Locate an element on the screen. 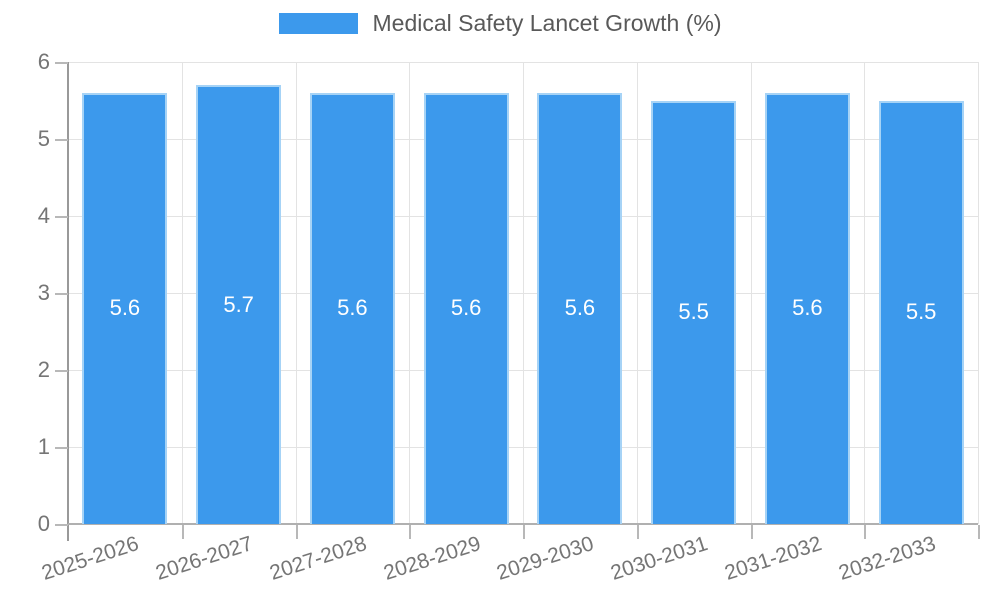 This screenshot has width=1000, height=600. y-tick-label: 1 is located at coordinates (43, 446).